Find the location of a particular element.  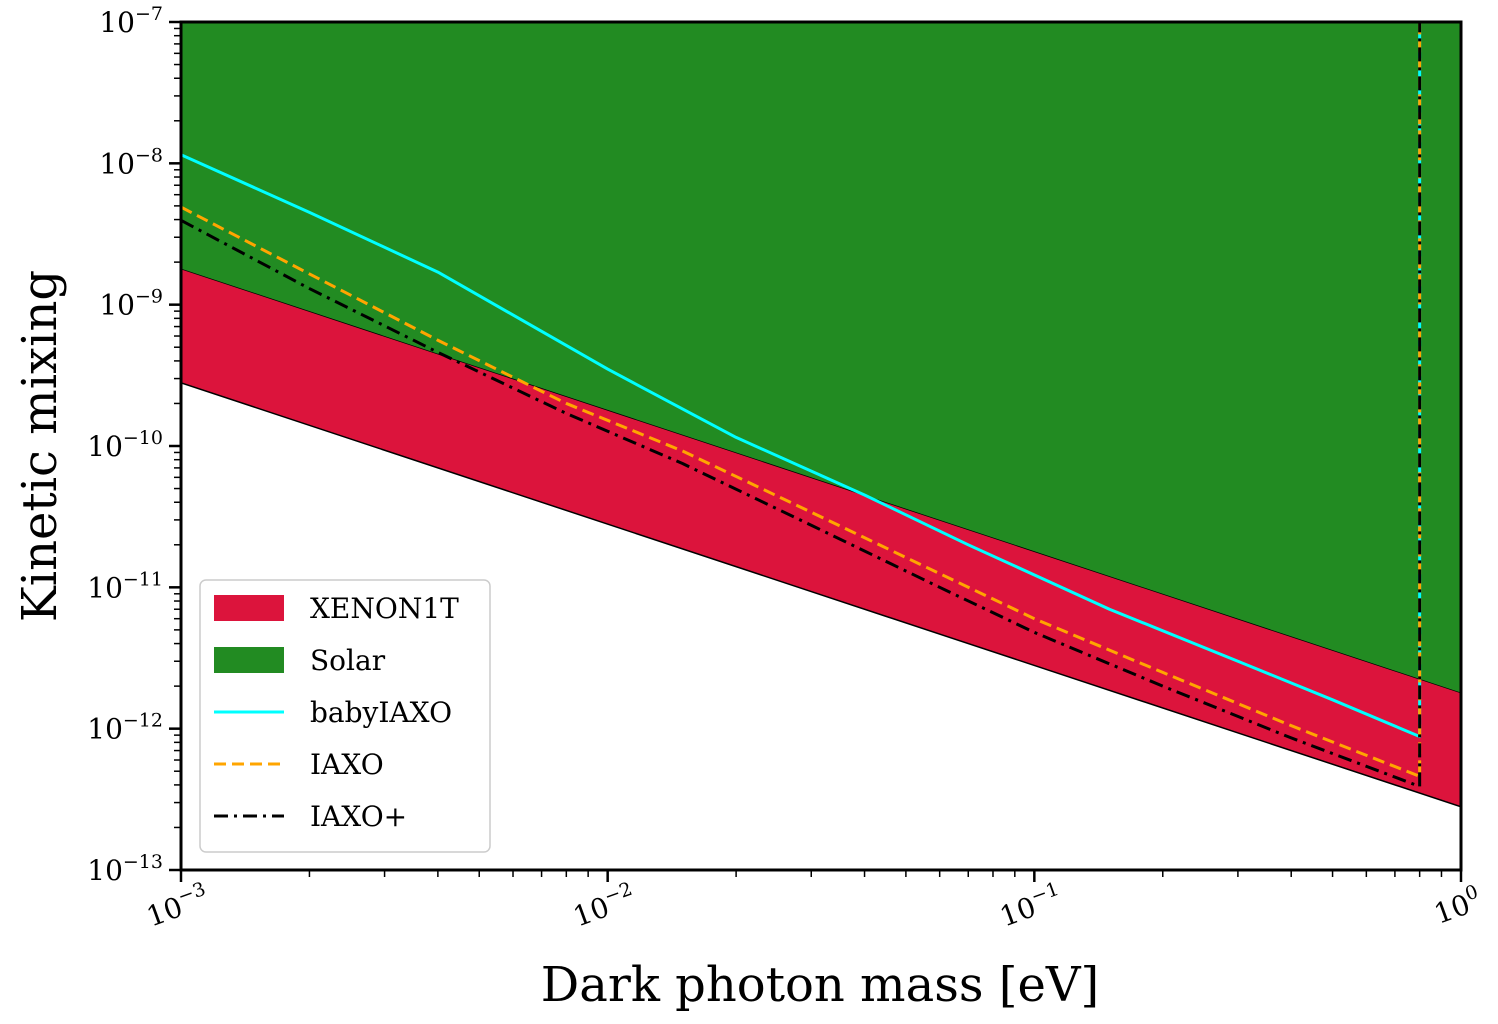

x-tick-label: 10⁰ is located at coordinates (1457, 906).